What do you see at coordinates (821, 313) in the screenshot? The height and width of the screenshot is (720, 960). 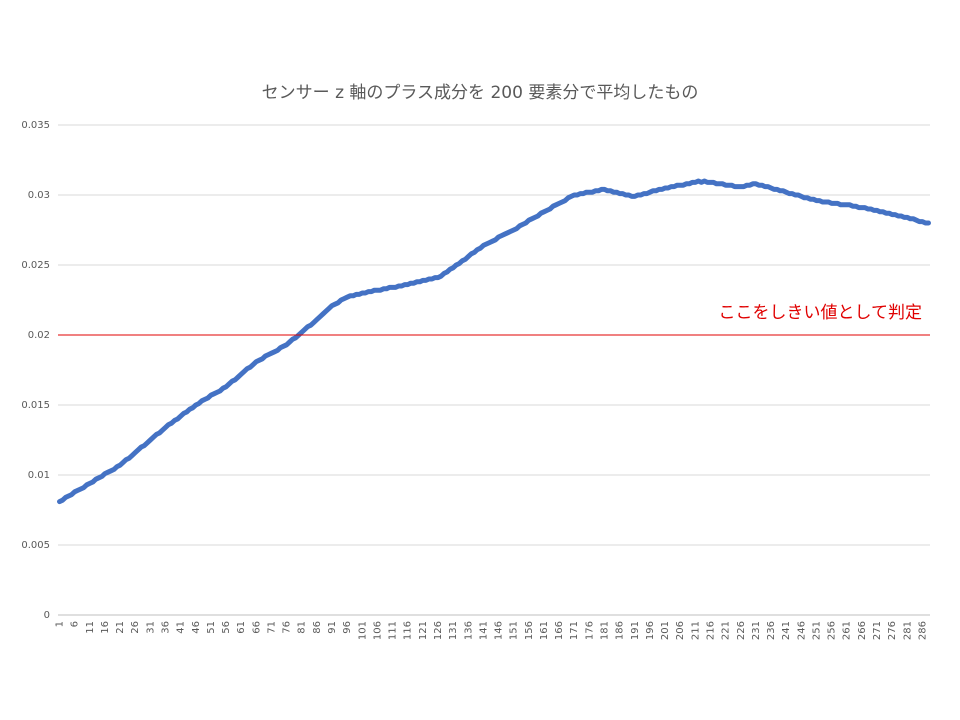 I see `threshold-label: ここをしきい値として判定` at bounding box center [821, 313].